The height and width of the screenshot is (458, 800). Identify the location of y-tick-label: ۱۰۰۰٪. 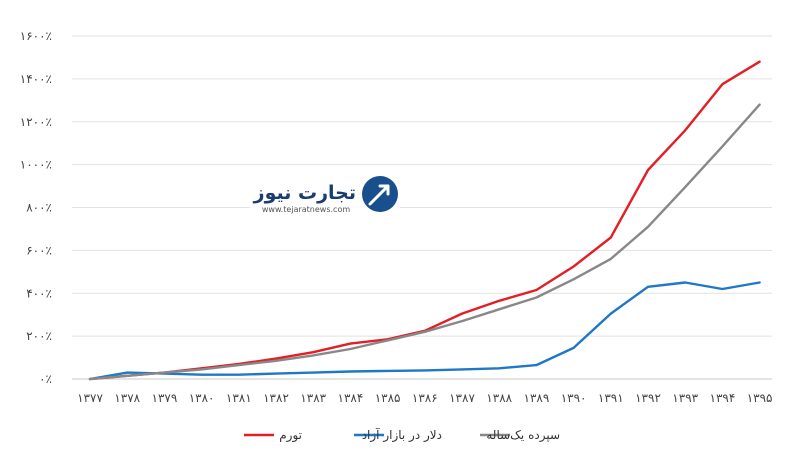
(36, 165).